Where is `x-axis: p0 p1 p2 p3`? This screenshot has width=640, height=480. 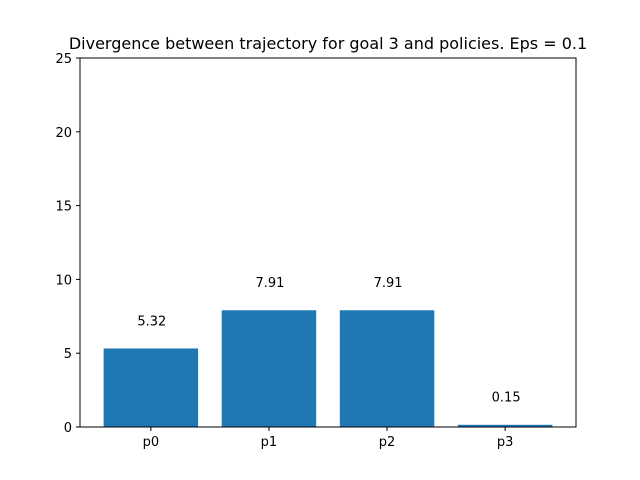 x-axis: p0 p1 p2 p3 is located at coordinates (328, 438).